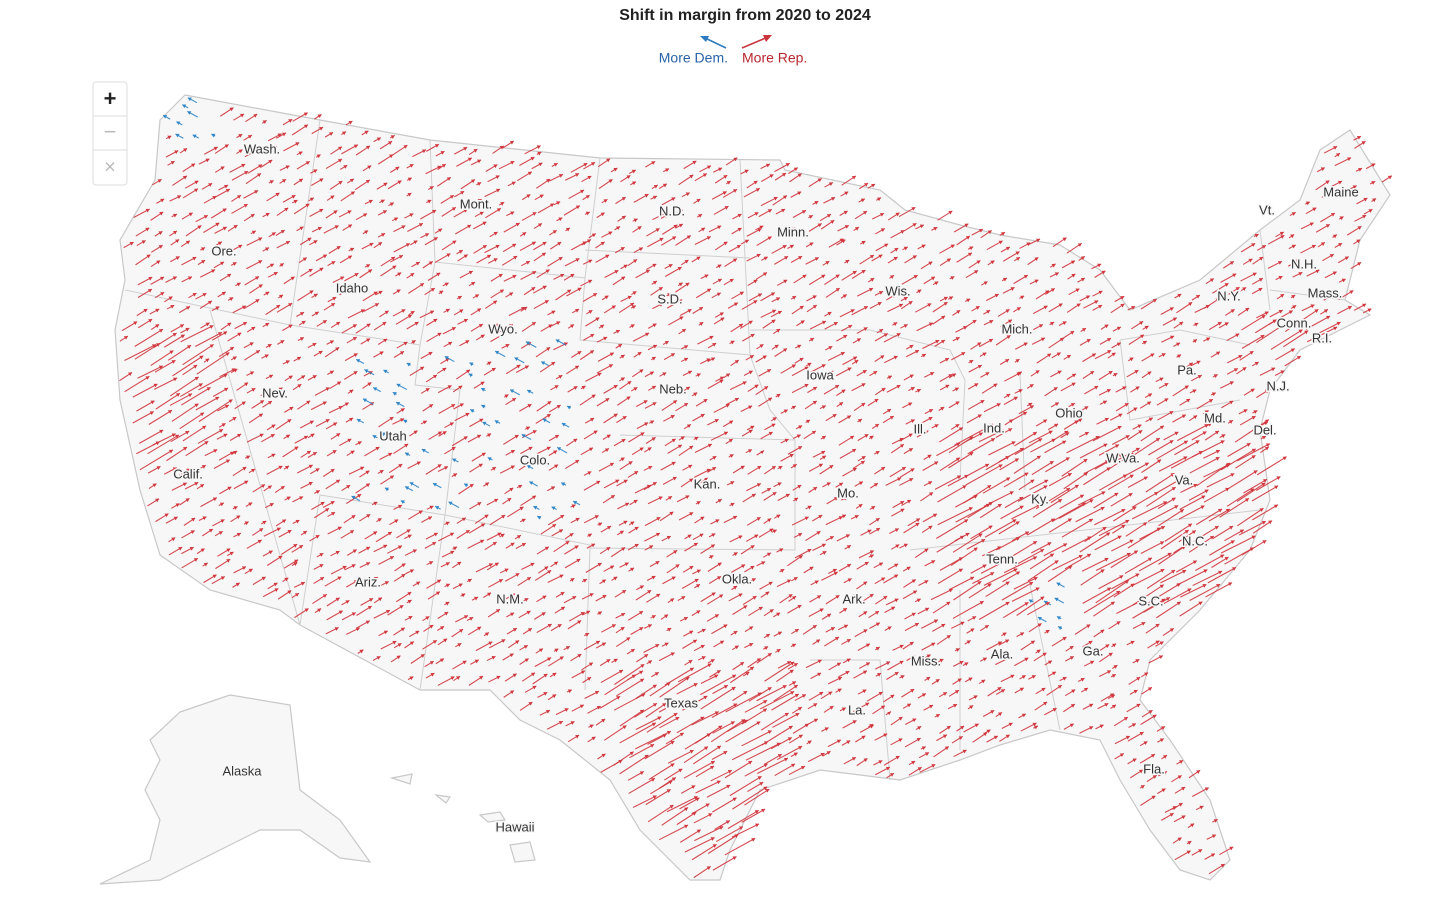 The height and width of the screenshot is (905, 1456). I want to click on reset-button: ×, so click(110, 167).